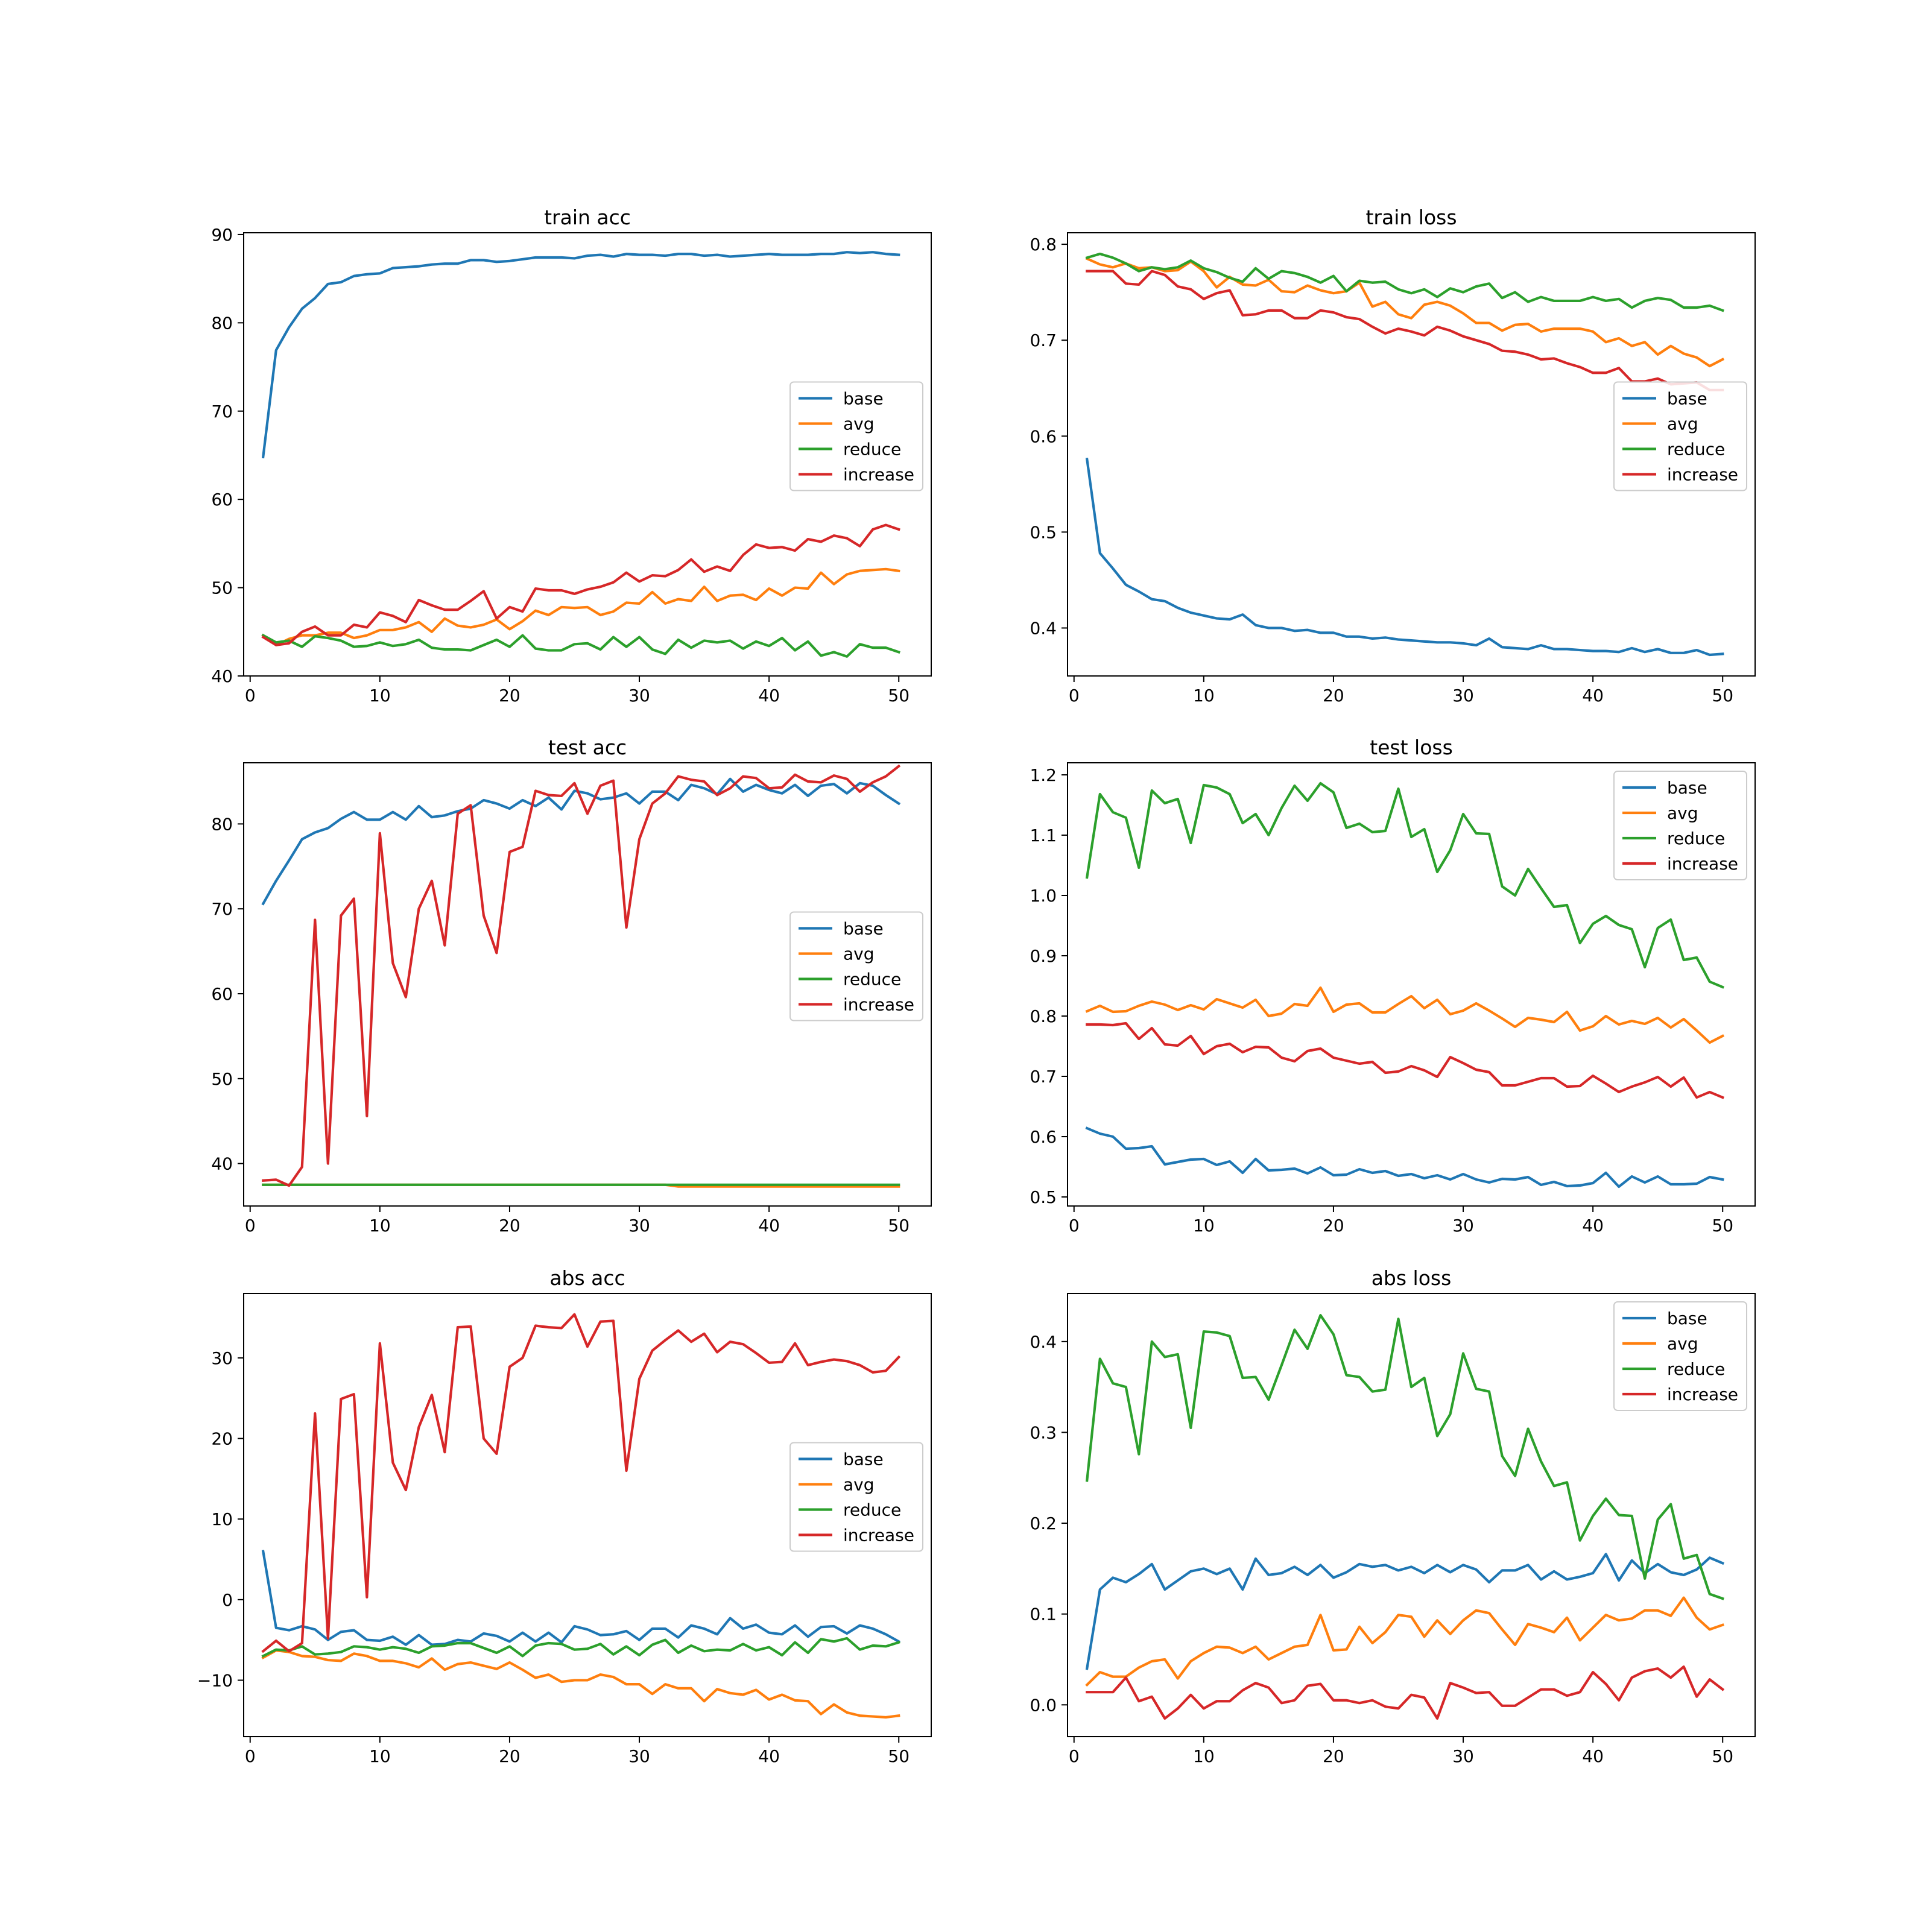 This screenshot has height=1932, width=1930. What do you see at coordinates (222, 235) in the screenshot?
I see `y-tick-label: 90` at bounding box center [222, 235].